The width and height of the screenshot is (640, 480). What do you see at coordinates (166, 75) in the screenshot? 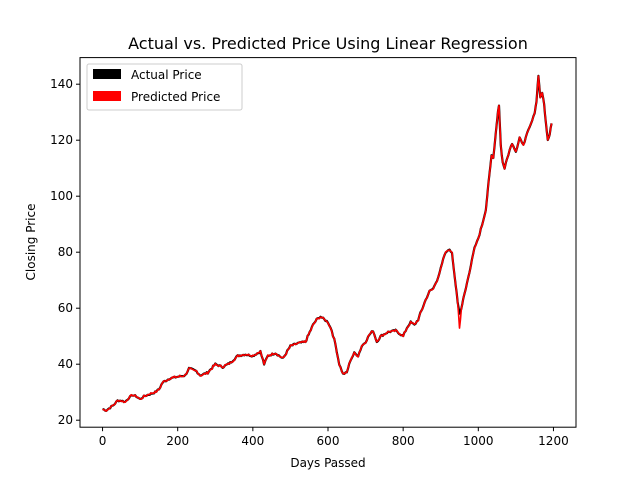
I see `legend-label-actual: Actual Price` at bounding box center [166, 75].